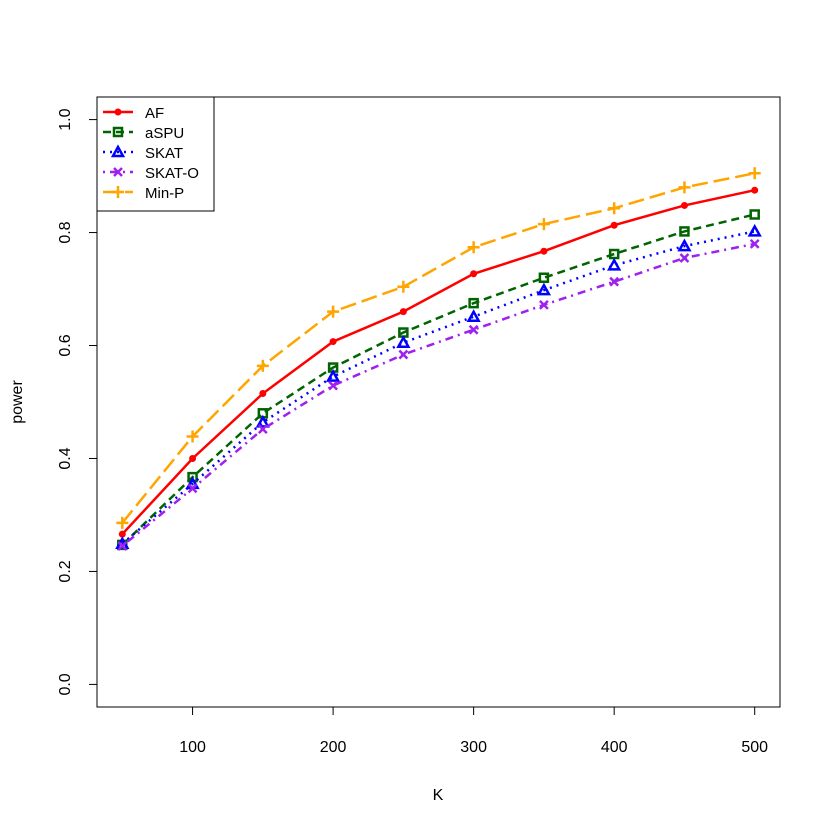 The height and width of the screenshot is (835, 830). Describe the element at coordinates (164, 153) in the screenshot. I see `legend-label: SKAT` at that location.